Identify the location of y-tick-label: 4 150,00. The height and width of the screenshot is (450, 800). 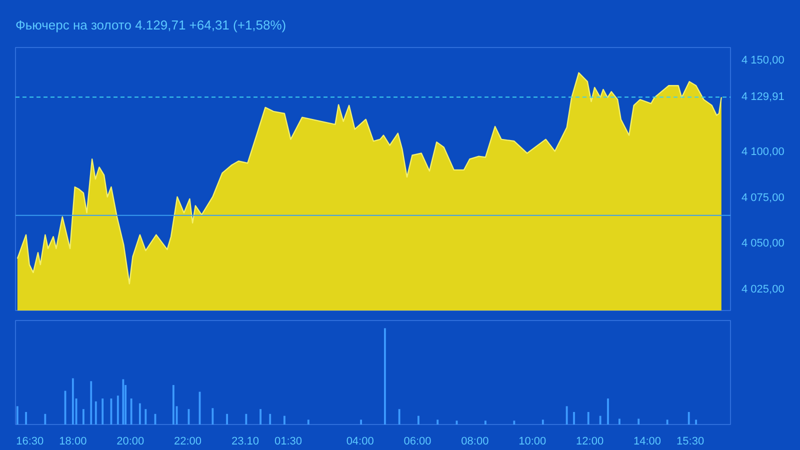
(763, 60).